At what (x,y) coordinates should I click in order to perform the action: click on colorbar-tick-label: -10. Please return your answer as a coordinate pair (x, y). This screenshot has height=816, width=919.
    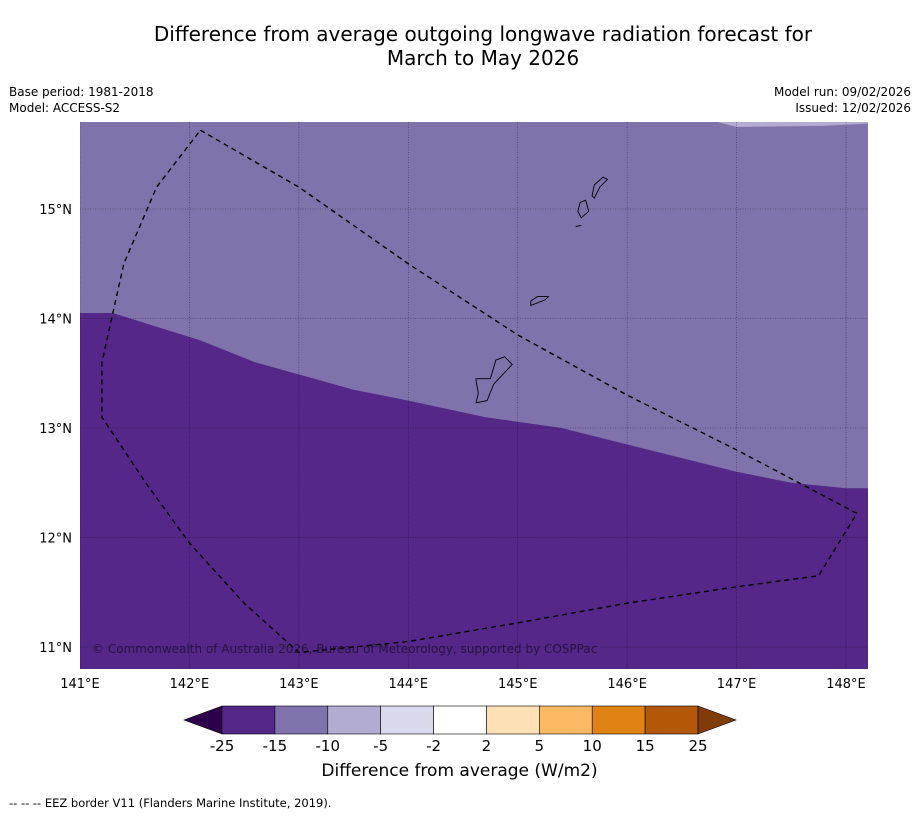
    Looking at the image, I should click on (328, 746).